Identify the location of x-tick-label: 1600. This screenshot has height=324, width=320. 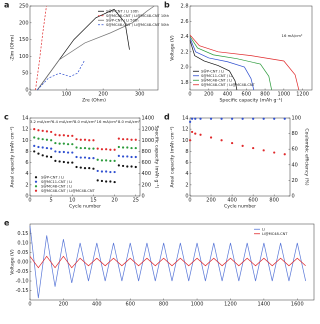
(297, 305).